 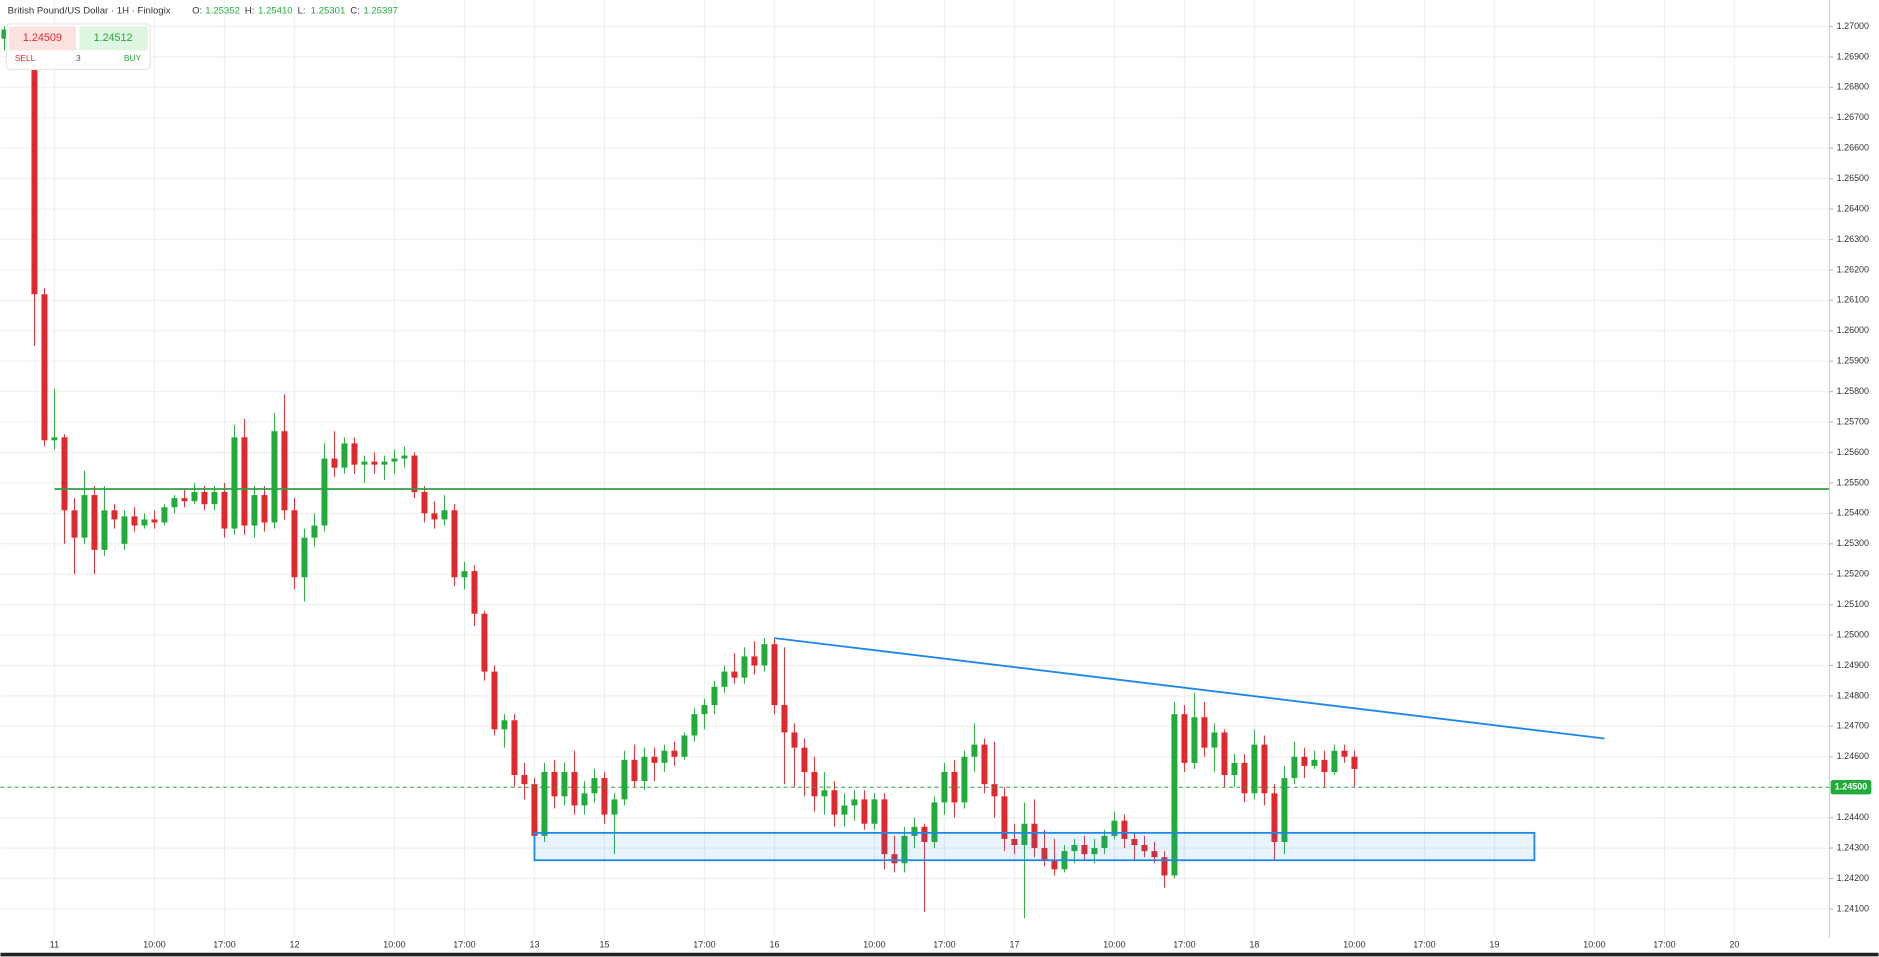 I want to click on y-tick-label: 1.24900, so click(x=1853, y=665).